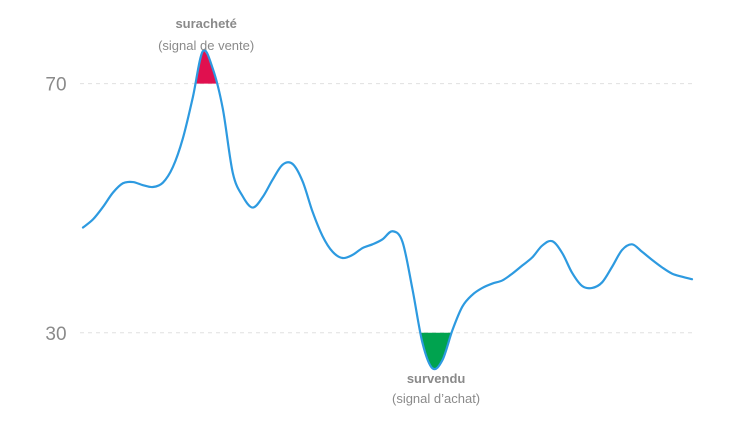 This screenshot has width=750, height=422. What do you see at coordinates (205, 23) in the screenshot?
I see `overbought-annotation-title: suracheté` at bounding box center [205, 23].